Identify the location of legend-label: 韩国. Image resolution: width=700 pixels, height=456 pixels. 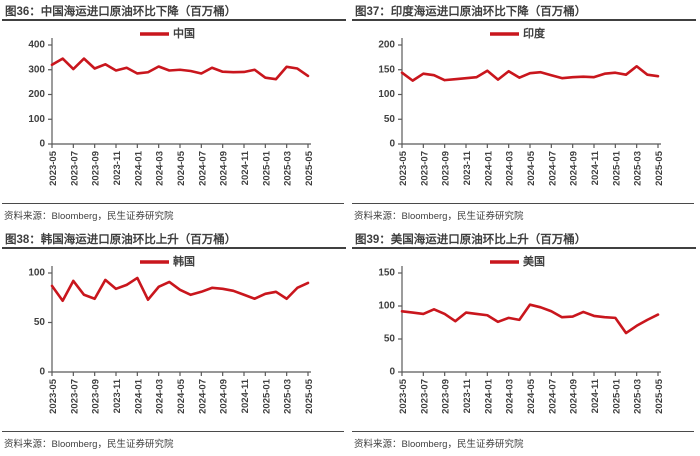
(184, 261).